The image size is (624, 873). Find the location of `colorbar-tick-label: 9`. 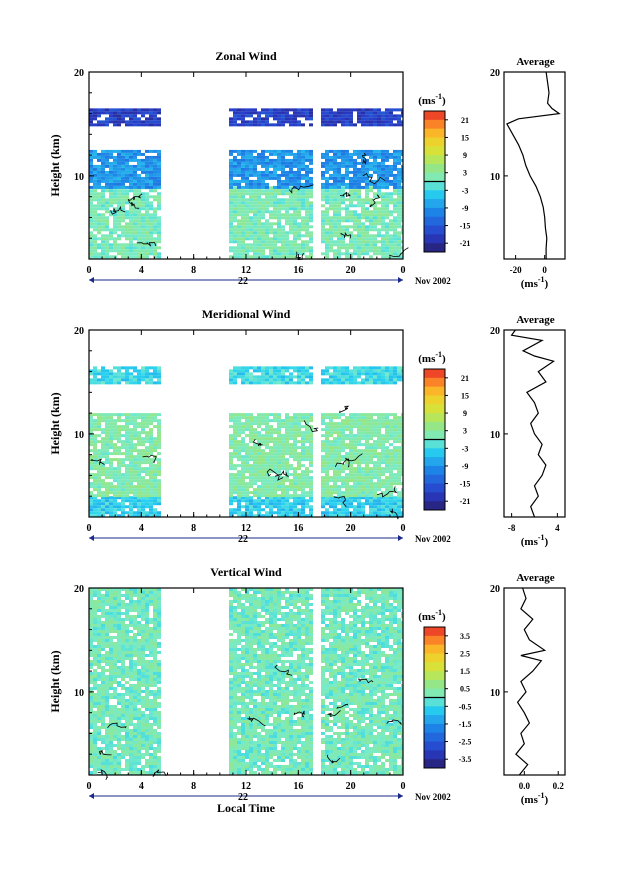

colorbar-tick-label: 9 is located at coordinates (465, 155).